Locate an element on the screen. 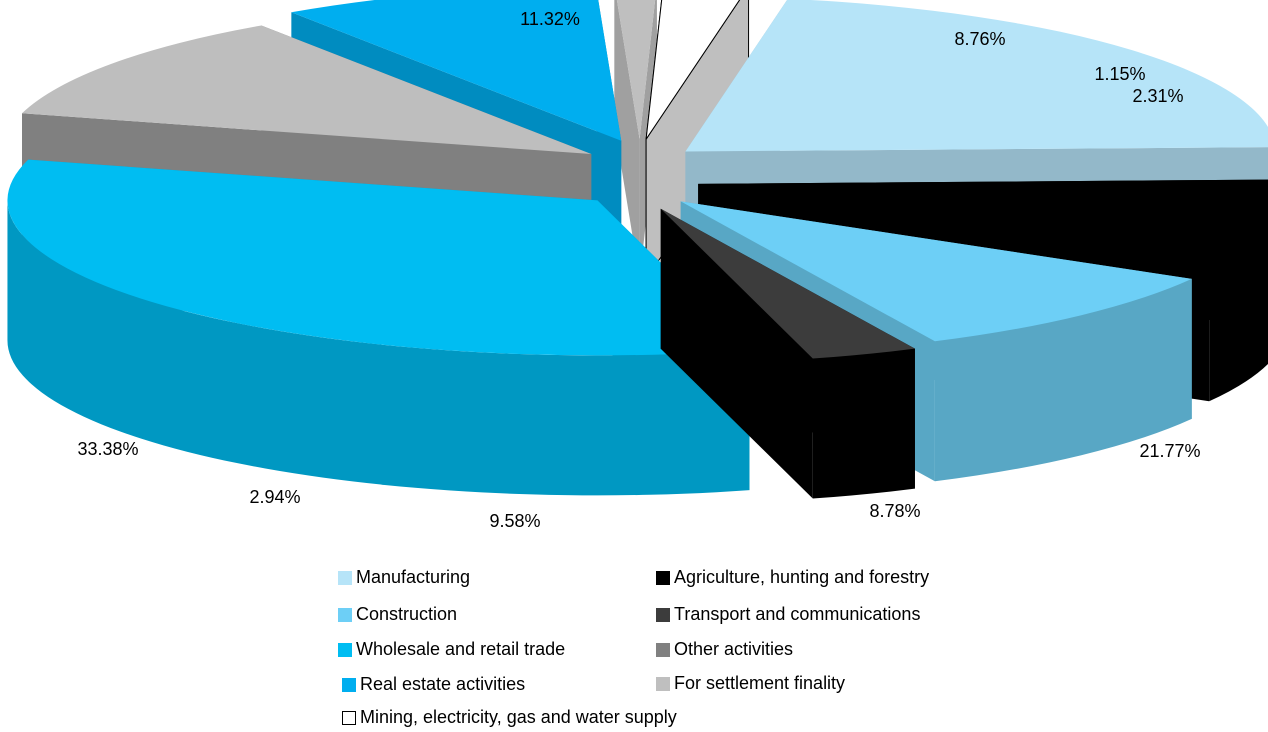 The image size is (1268, 732). slice-label-2: 9.58% is located at coordinates (514, 521).